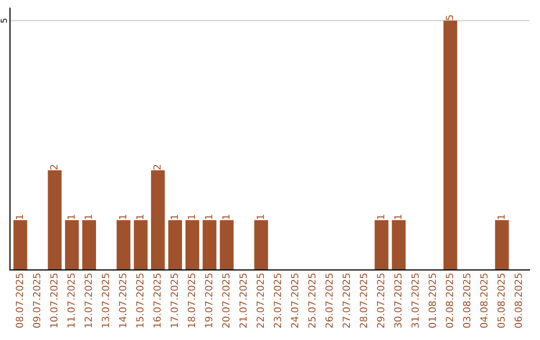 The height and width of the screenshot is (340, 540). I want to click on x-tick-label: 29.07.2025, so click(380, 301).